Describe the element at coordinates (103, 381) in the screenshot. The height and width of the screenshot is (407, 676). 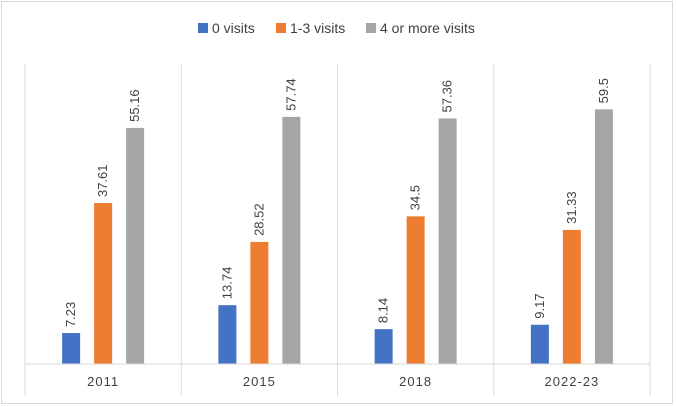
I see `x-tick-label: 2011` at that location.